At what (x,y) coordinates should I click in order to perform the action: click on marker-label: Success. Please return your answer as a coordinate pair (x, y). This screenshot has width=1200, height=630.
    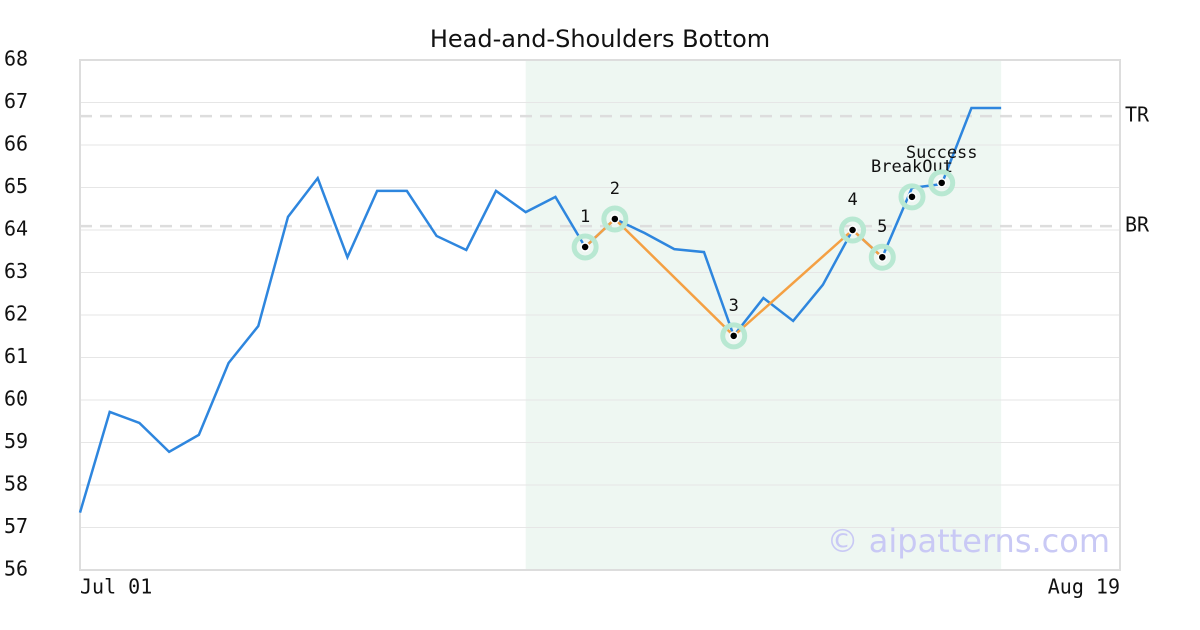
    Looking at the image, I should click on (942, 153).